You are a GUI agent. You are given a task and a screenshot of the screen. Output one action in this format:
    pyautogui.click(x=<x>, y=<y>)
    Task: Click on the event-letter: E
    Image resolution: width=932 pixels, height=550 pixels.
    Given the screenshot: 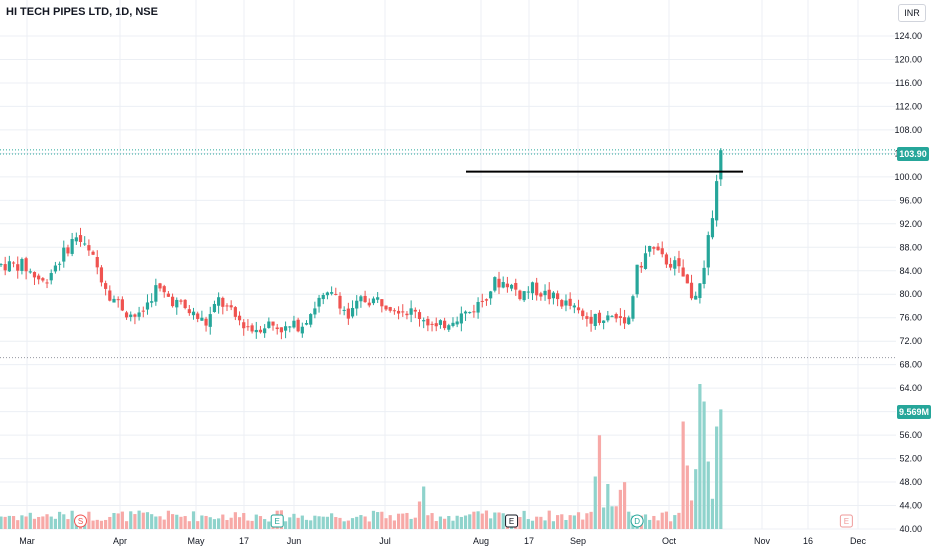 What is the action you would take?
    pyautogui.click(x=511, y=521)
    